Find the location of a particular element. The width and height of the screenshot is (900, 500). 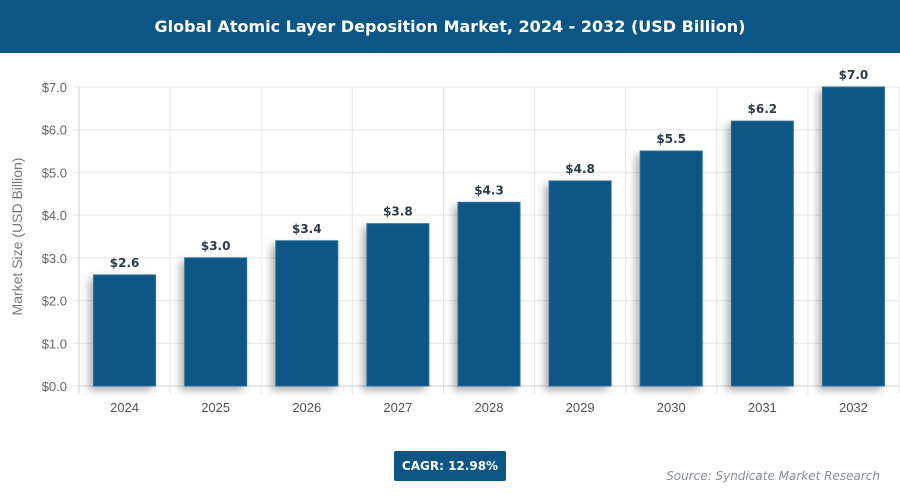

data-label: $4.8 is located at coordinates (580, 169).